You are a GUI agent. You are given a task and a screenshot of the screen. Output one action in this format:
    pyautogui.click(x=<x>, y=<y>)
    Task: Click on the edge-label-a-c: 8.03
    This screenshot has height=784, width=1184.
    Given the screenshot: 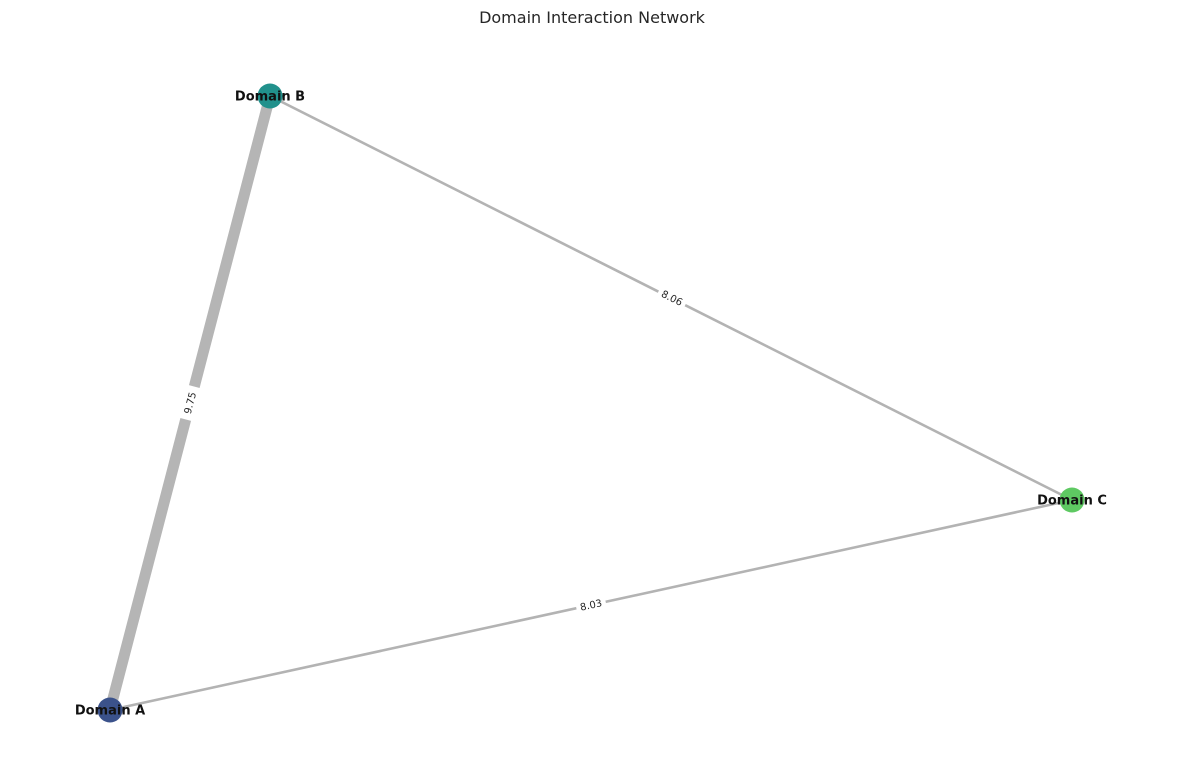 What is the action you would take?
    pyautogui.click(x=591, y=605)
    